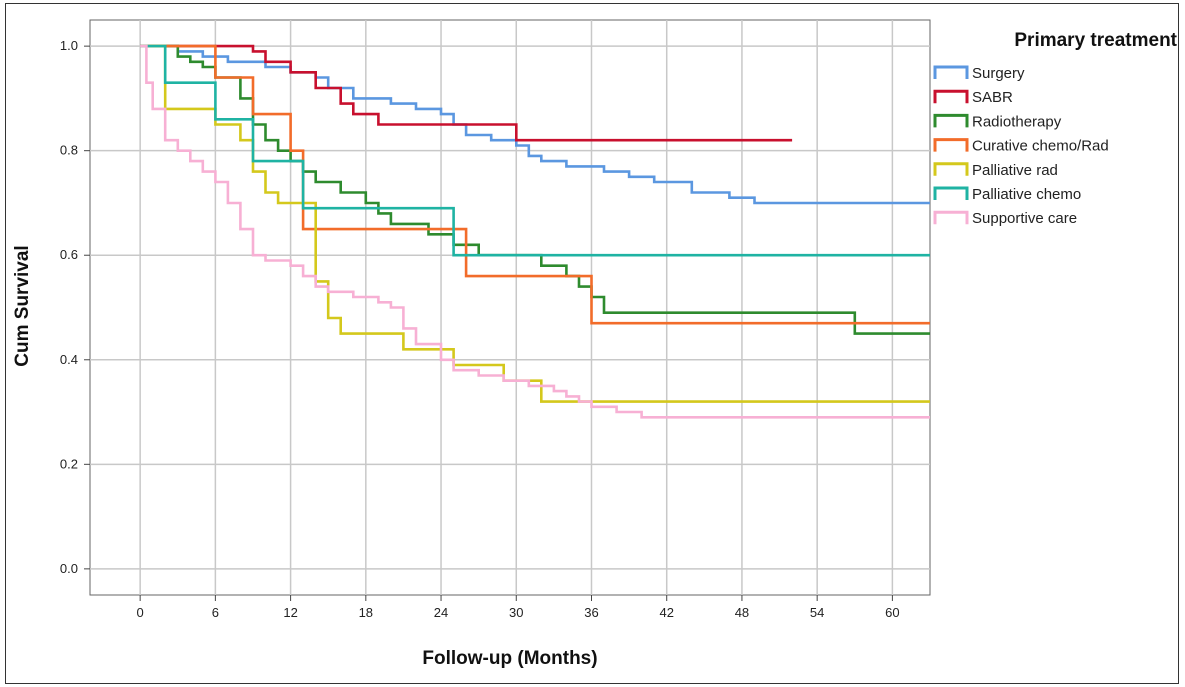 The height and width of the screenshot is (687, 1185). What do you see at coordinates (69, 568) in the screenshot?
I see `y-tick-label: 0.0` at bounding box center [69, 568].